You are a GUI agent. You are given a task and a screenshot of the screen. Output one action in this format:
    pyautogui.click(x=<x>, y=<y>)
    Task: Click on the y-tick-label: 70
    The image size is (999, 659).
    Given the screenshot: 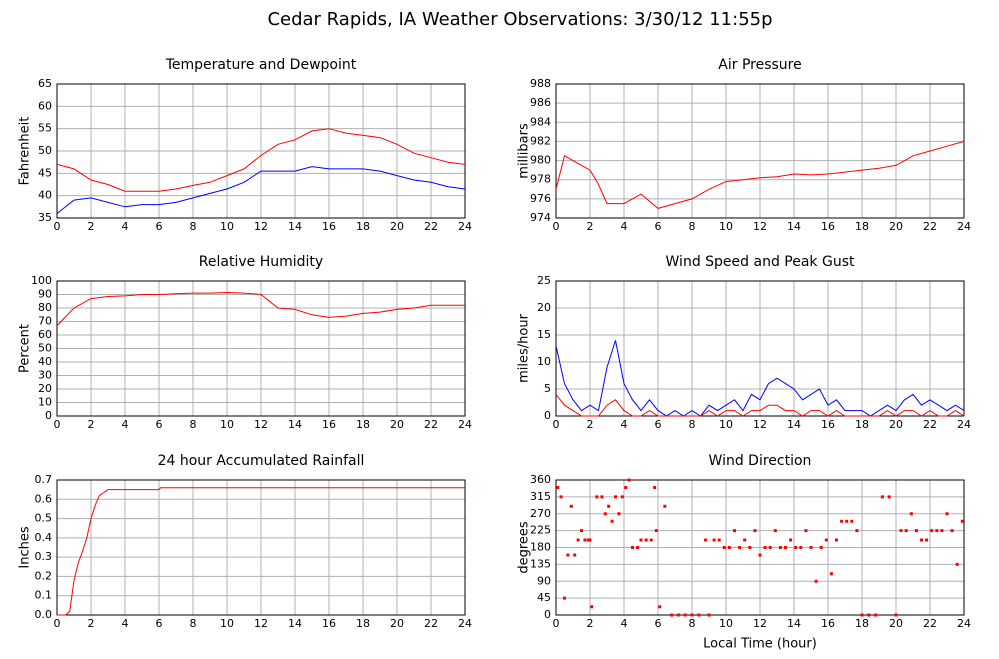 What is the action you would take?
    pyautogui.click(x=45, y=321)
    